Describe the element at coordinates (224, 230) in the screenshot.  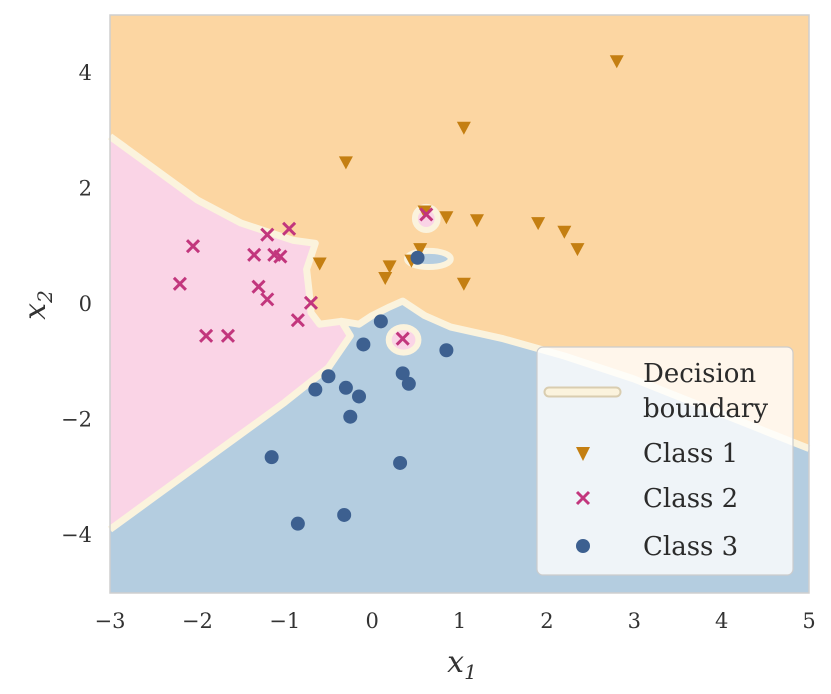
I see `decision-boundary-line-upper` at that location.